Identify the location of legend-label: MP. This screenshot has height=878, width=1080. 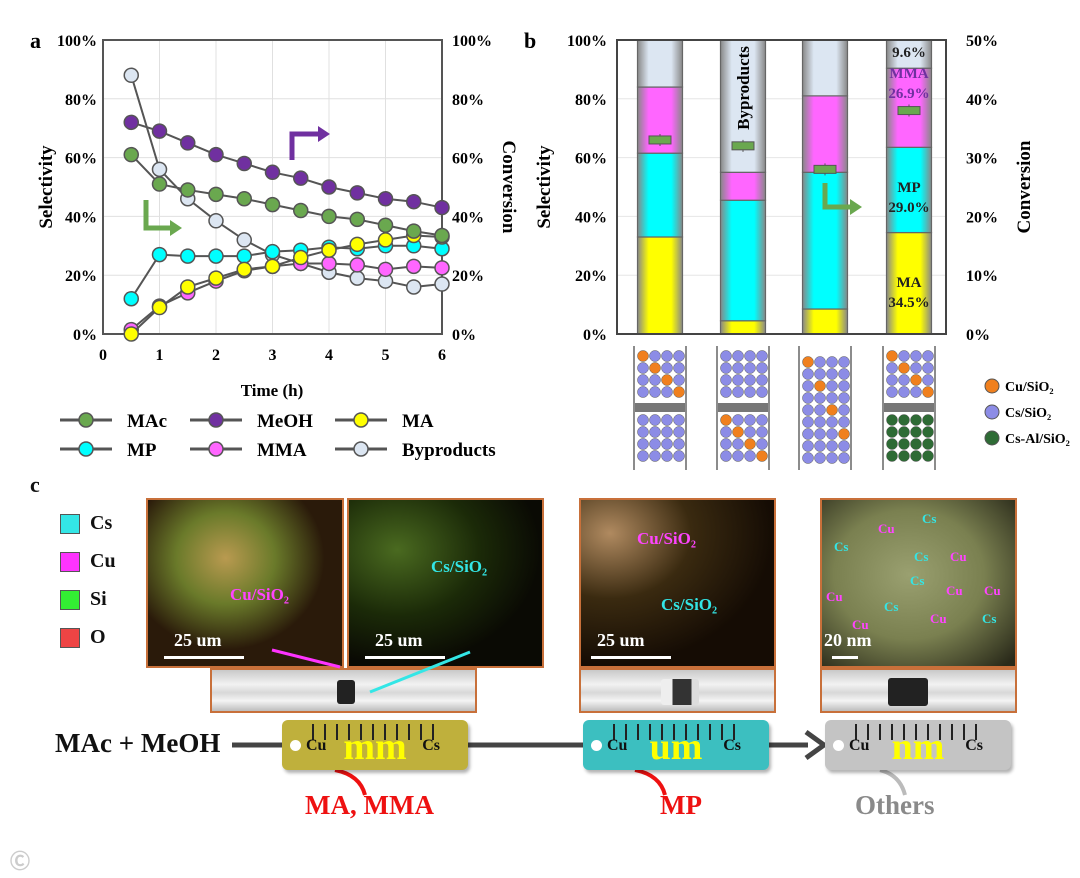
(142, 450).